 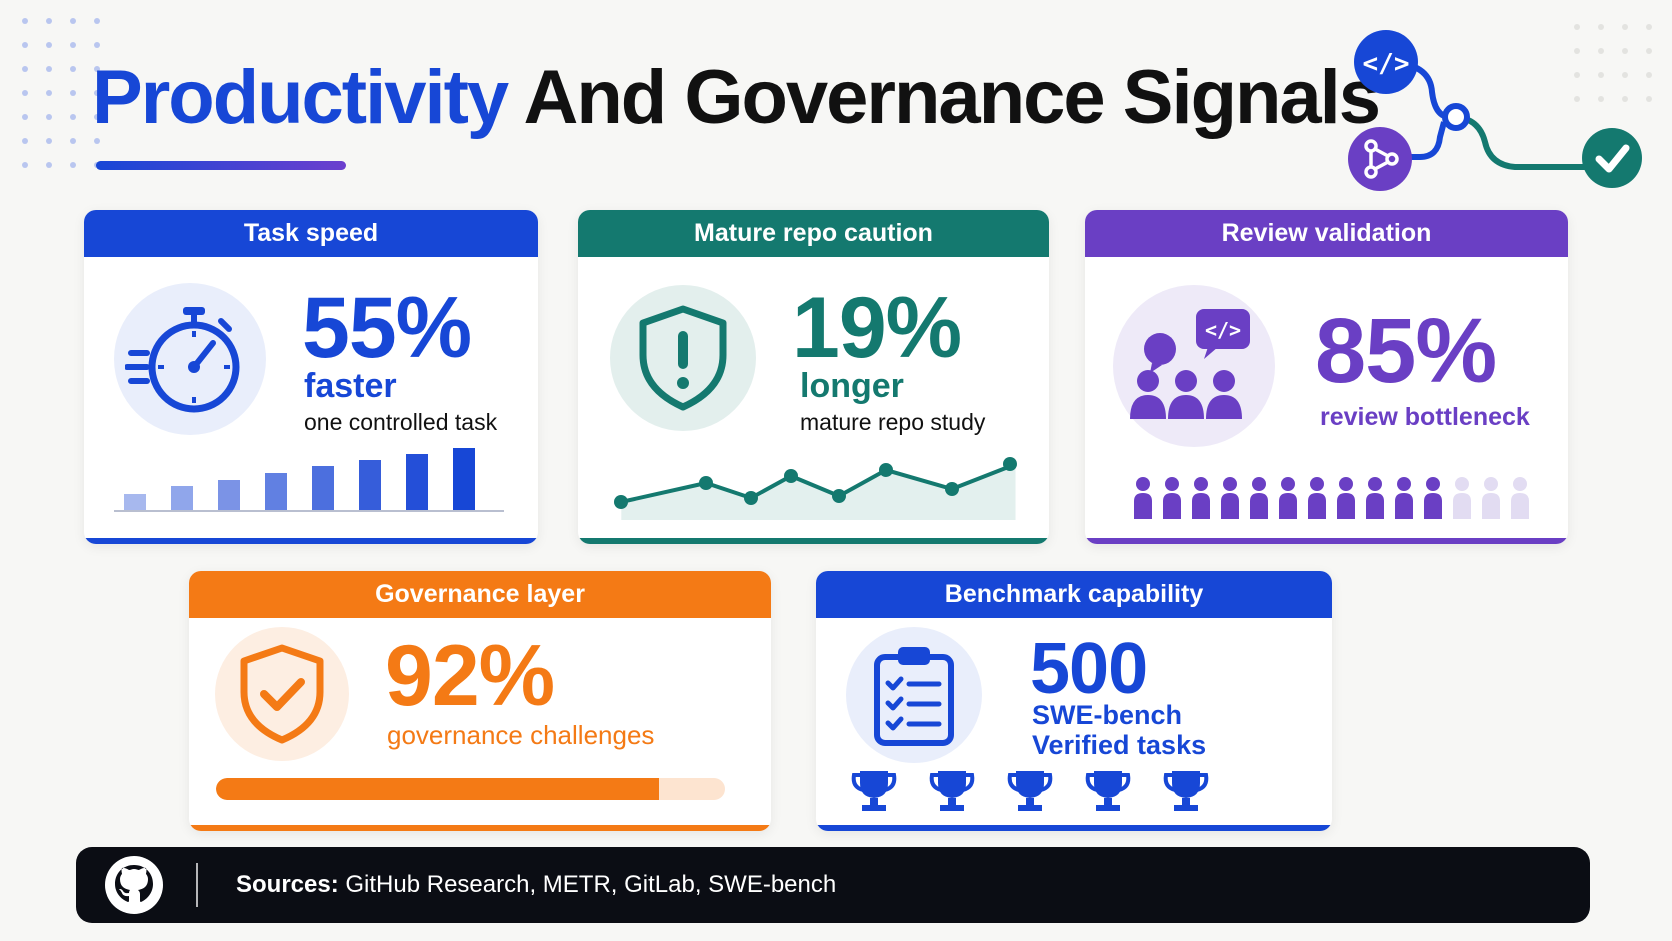 What do you see at coordinates (1331, 498) in the screenshot?
I see `people-ratio-graphic` at bounding box center [1331, 498].